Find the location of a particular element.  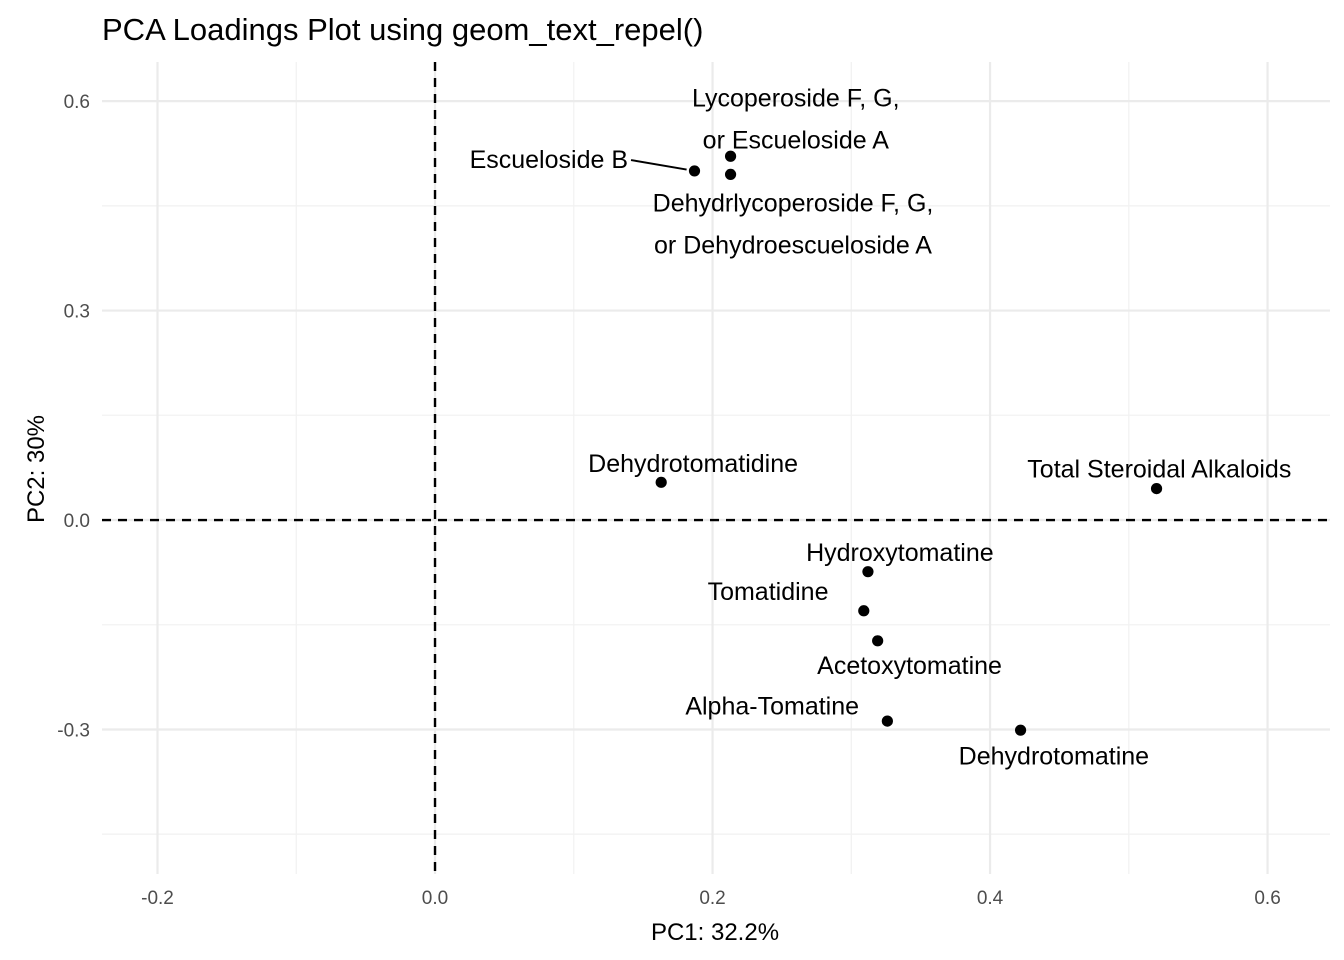

y-tick-label: 0.6 is located at coordinates (77, 102).